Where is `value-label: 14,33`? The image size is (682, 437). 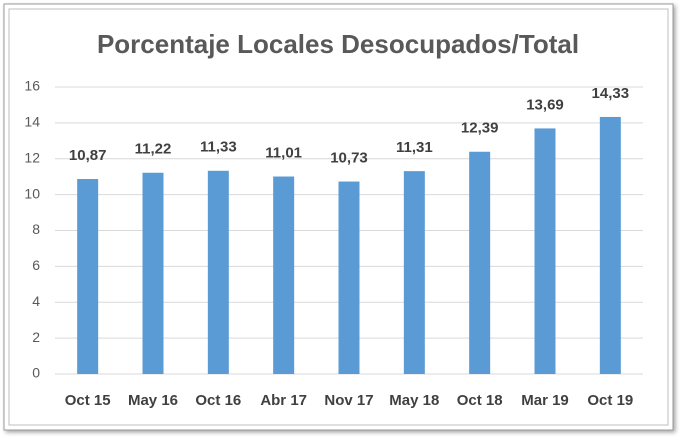 value-label: 14,33 is located at coordinates (611, 93).